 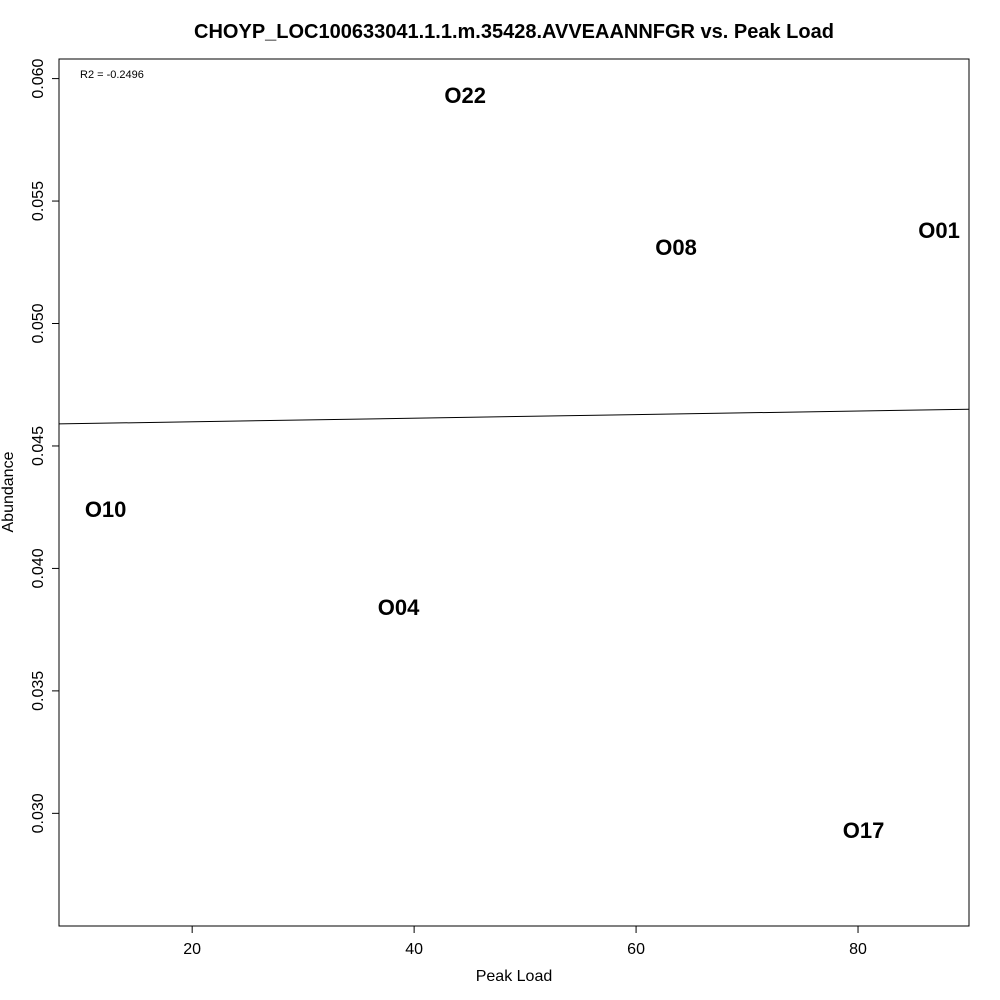 What do you see at coordinates (38, 691) in the screenshot?
I see `y-tick-label: 0.035` at bounding box center [38, 691].